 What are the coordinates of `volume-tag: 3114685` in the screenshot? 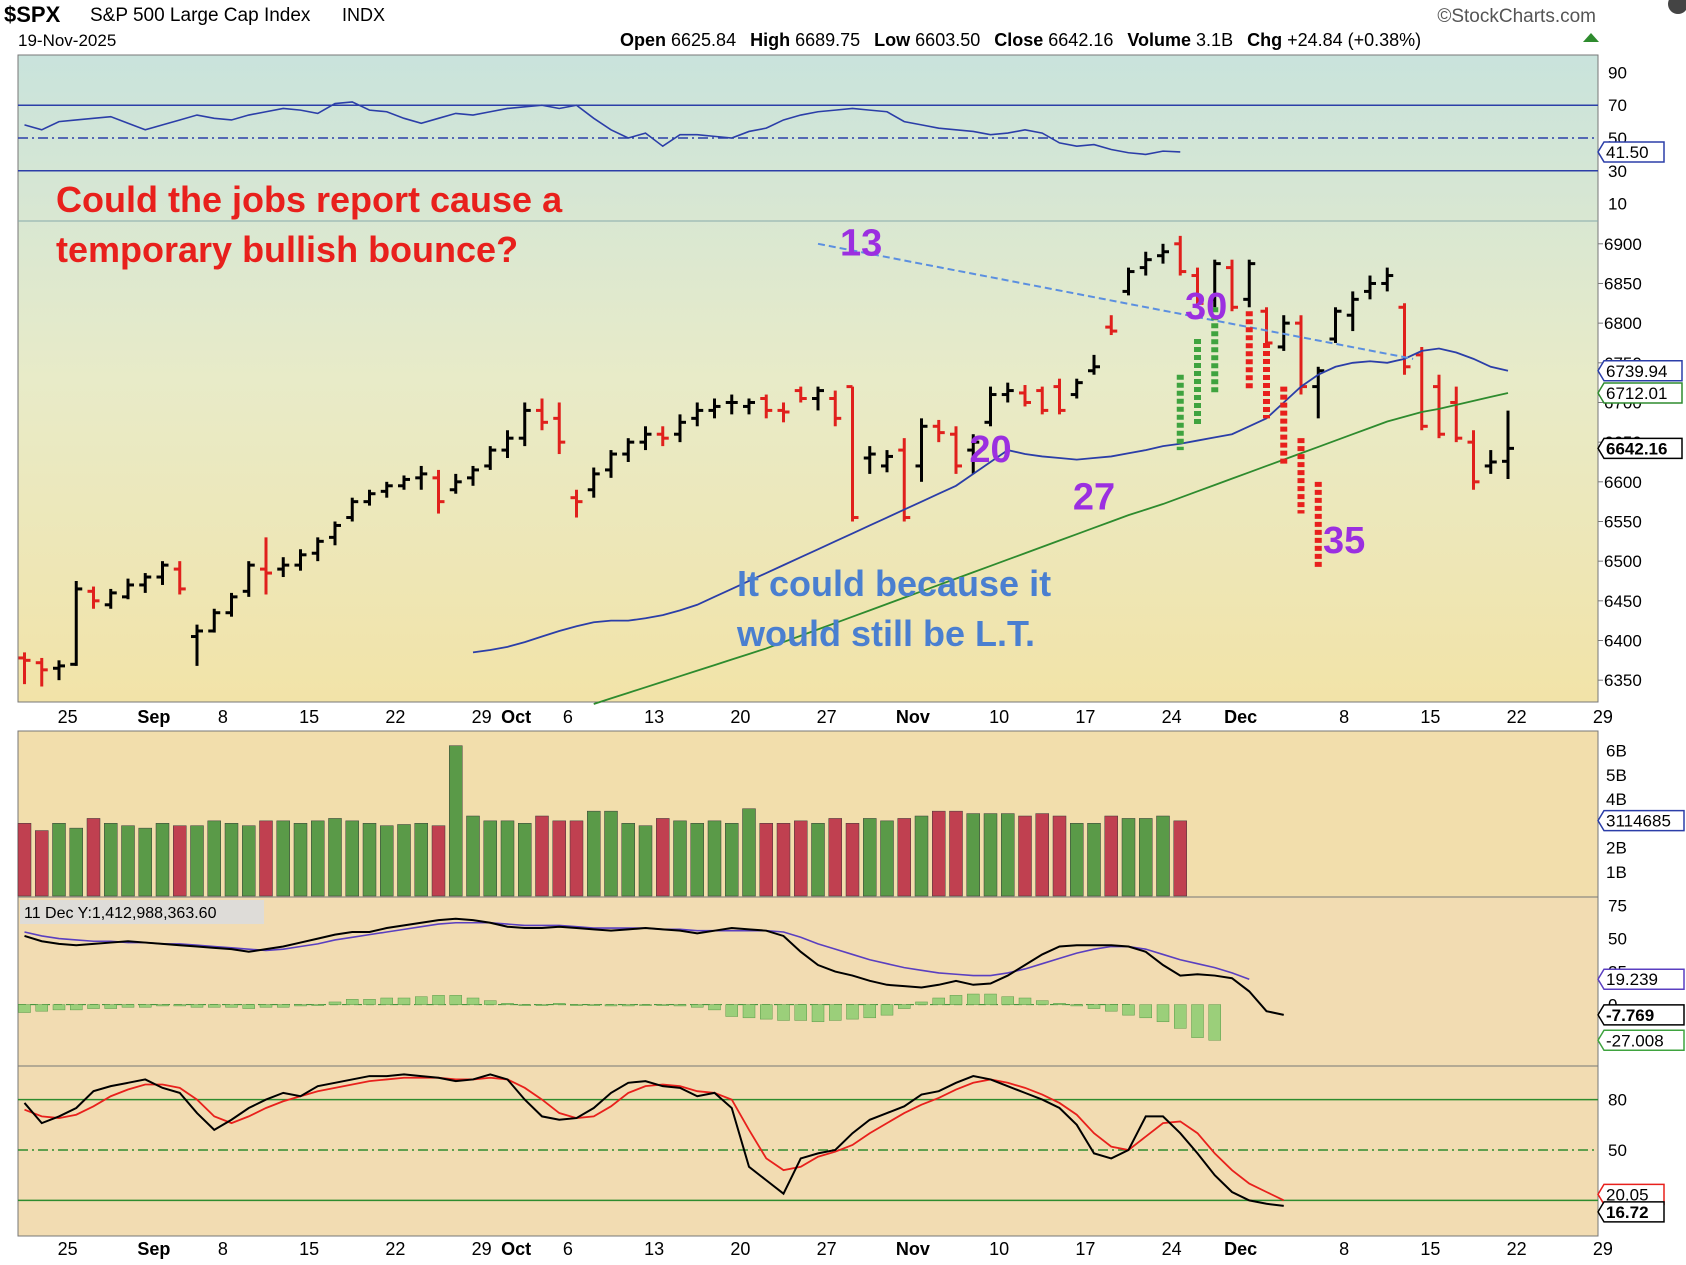 It's located at (1641, 820).